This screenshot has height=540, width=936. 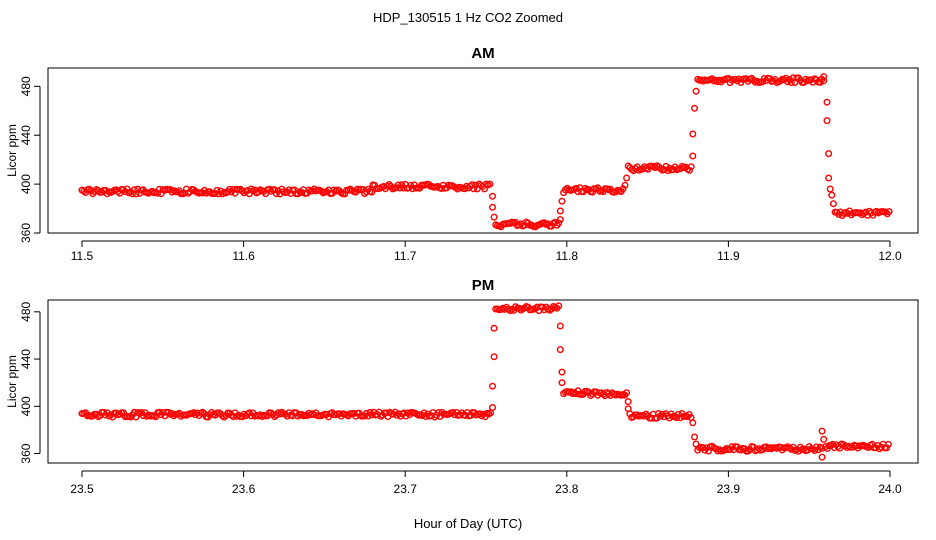 I want to click on x-tick-label: 11.6, so click(x=243, y=256).